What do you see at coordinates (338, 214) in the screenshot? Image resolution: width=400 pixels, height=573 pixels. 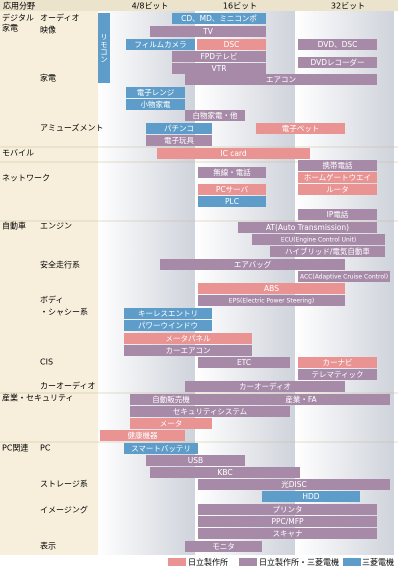 I see `bar-label: IP電話` at bounding box center [338, 214].